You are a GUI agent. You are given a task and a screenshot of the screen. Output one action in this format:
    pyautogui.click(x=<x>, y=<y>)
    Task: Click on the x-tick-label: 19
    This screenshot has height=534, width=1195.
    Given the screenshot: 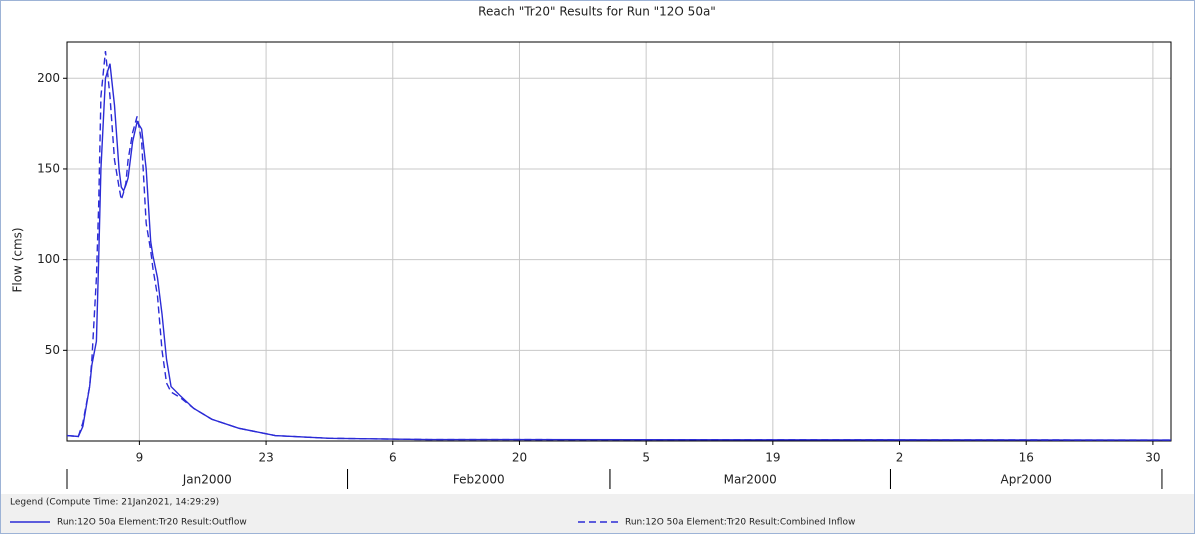 What is the action you would take?
    pyautogui.click(x=772, y=458)
    